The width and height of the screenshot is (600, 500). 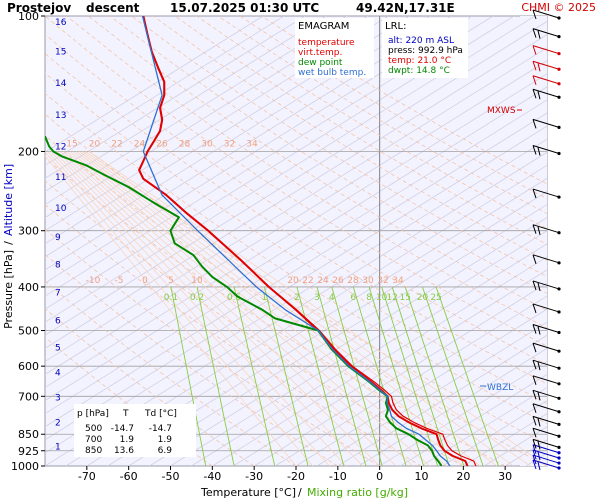 I want to click on mixing-ratio-label: 2, so click(x=297, y=298).